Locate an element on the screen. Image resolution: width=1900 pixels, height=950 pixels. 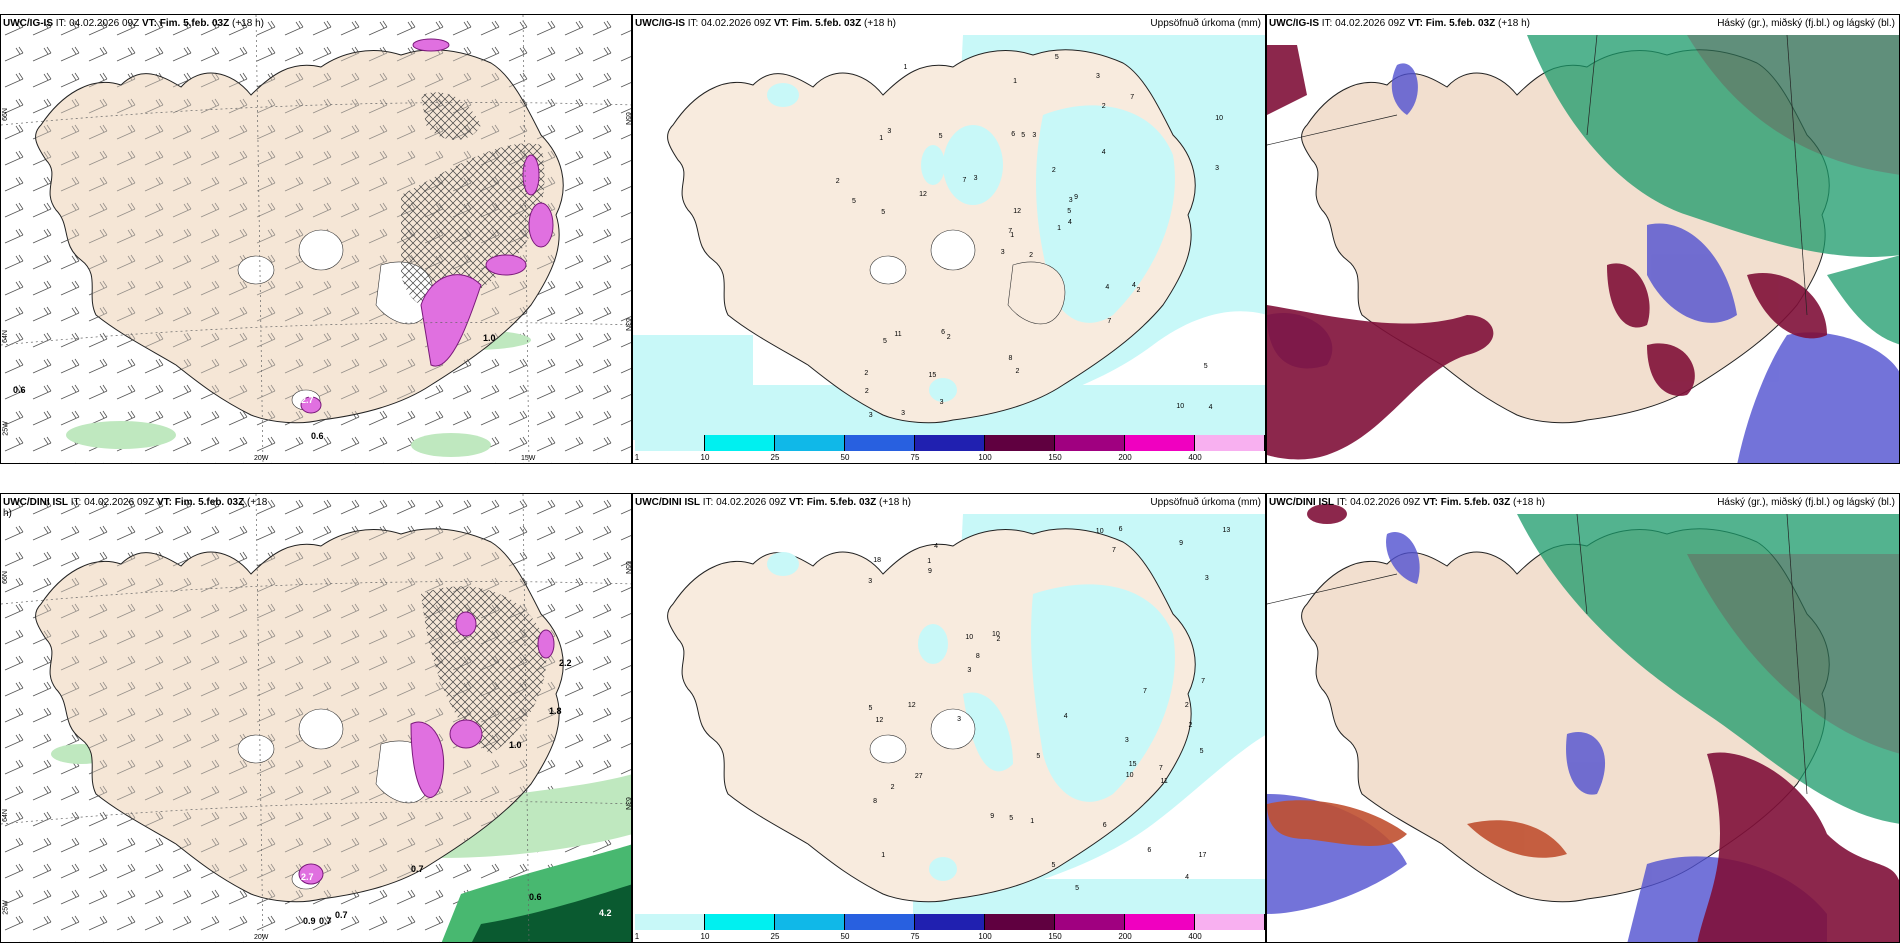
precip-value-label: 11 is located at coordinates (898, 334).